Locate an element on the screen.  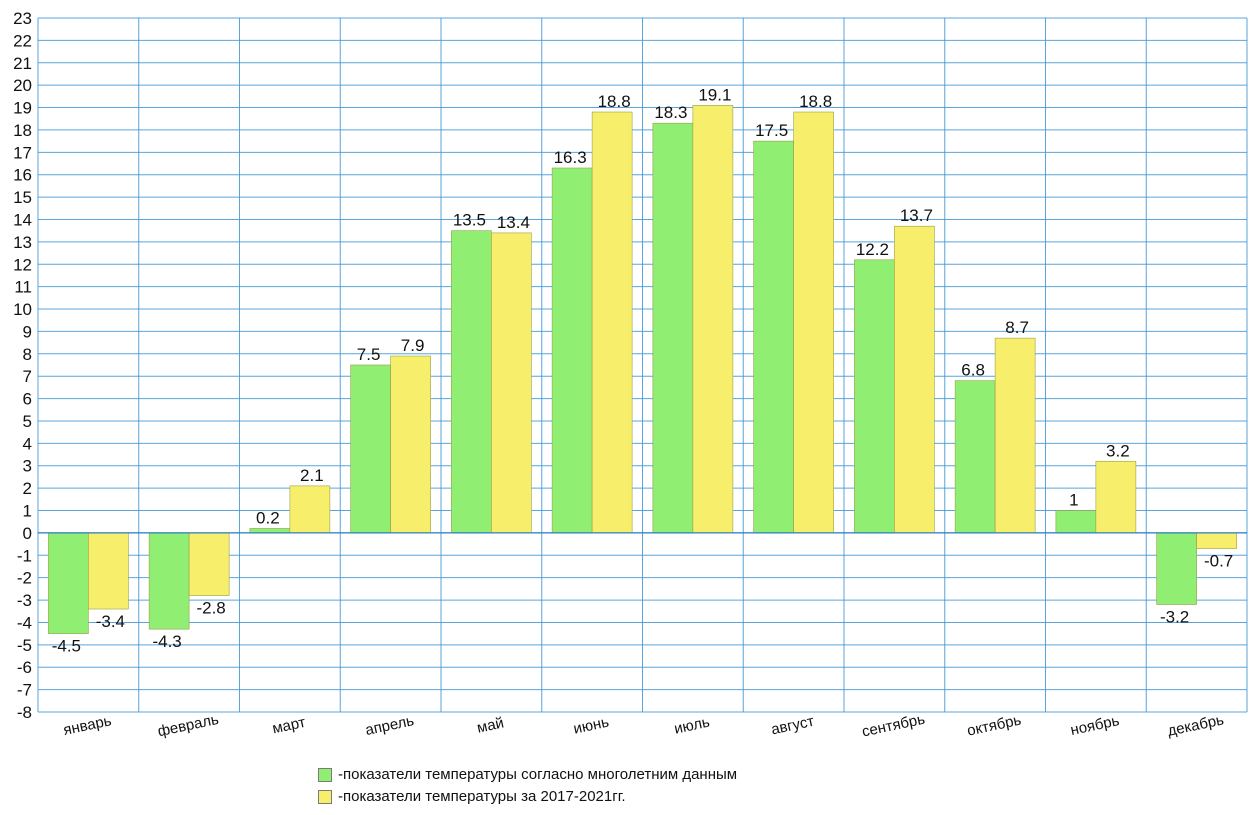
y-tick-label: -6 is located at coordinates (24, 667).